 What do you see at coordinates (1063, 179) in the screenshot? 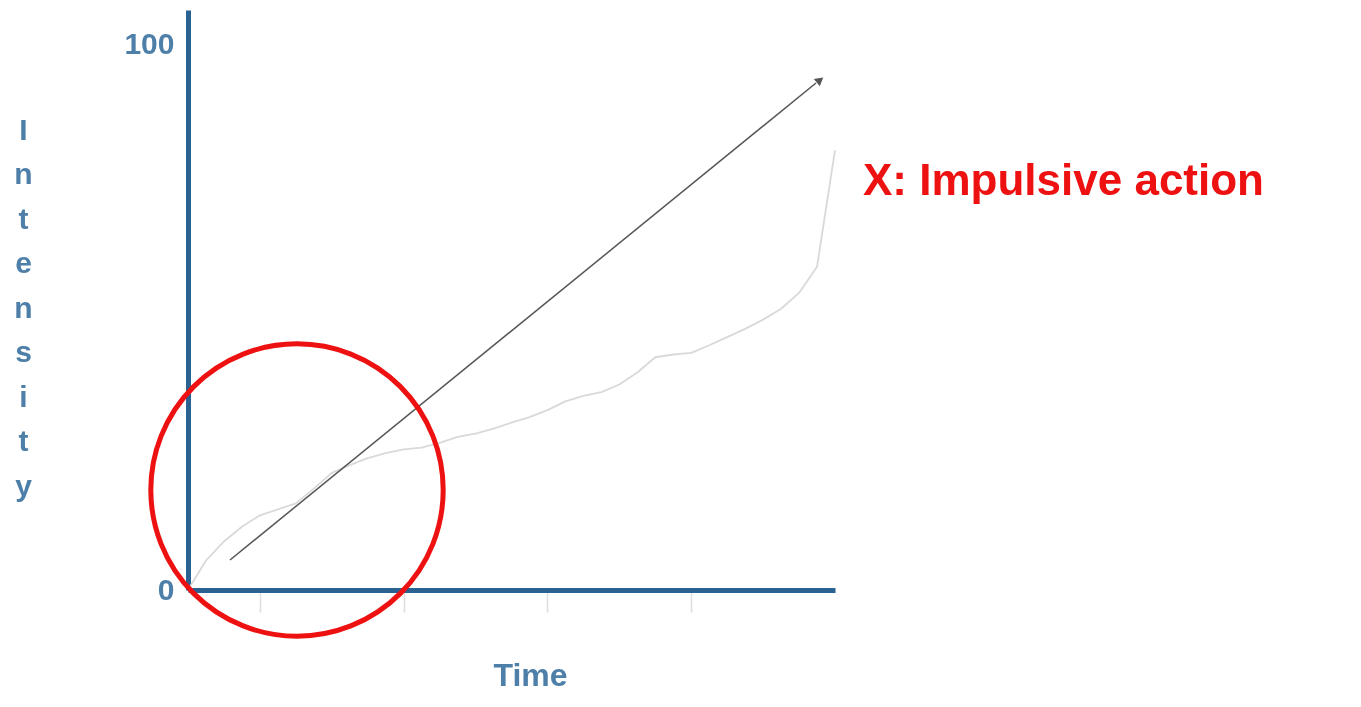
I see `text: X: Impulsive action` at bounding box center [1063, 179].